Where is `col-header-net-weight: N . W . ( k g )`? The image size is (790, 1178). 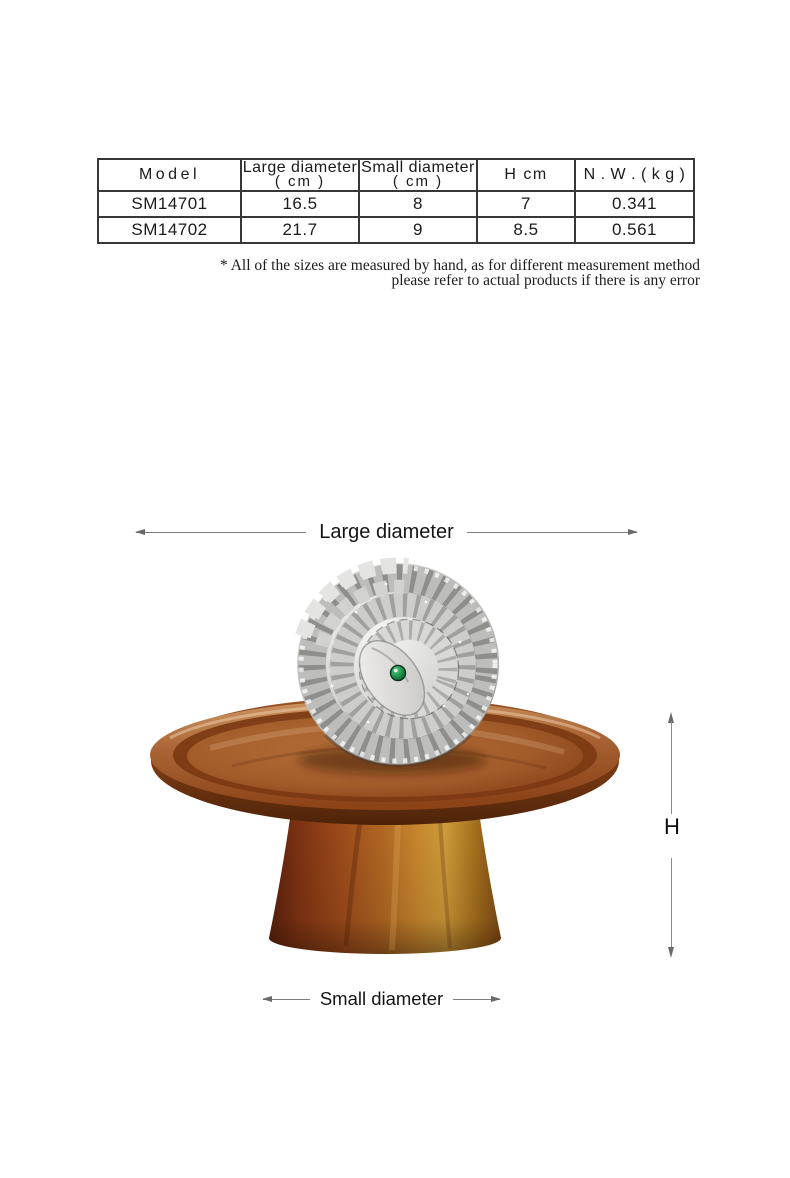
col-header-net-weight: N . W . ( k g ) is located at coordinates (634, 175).